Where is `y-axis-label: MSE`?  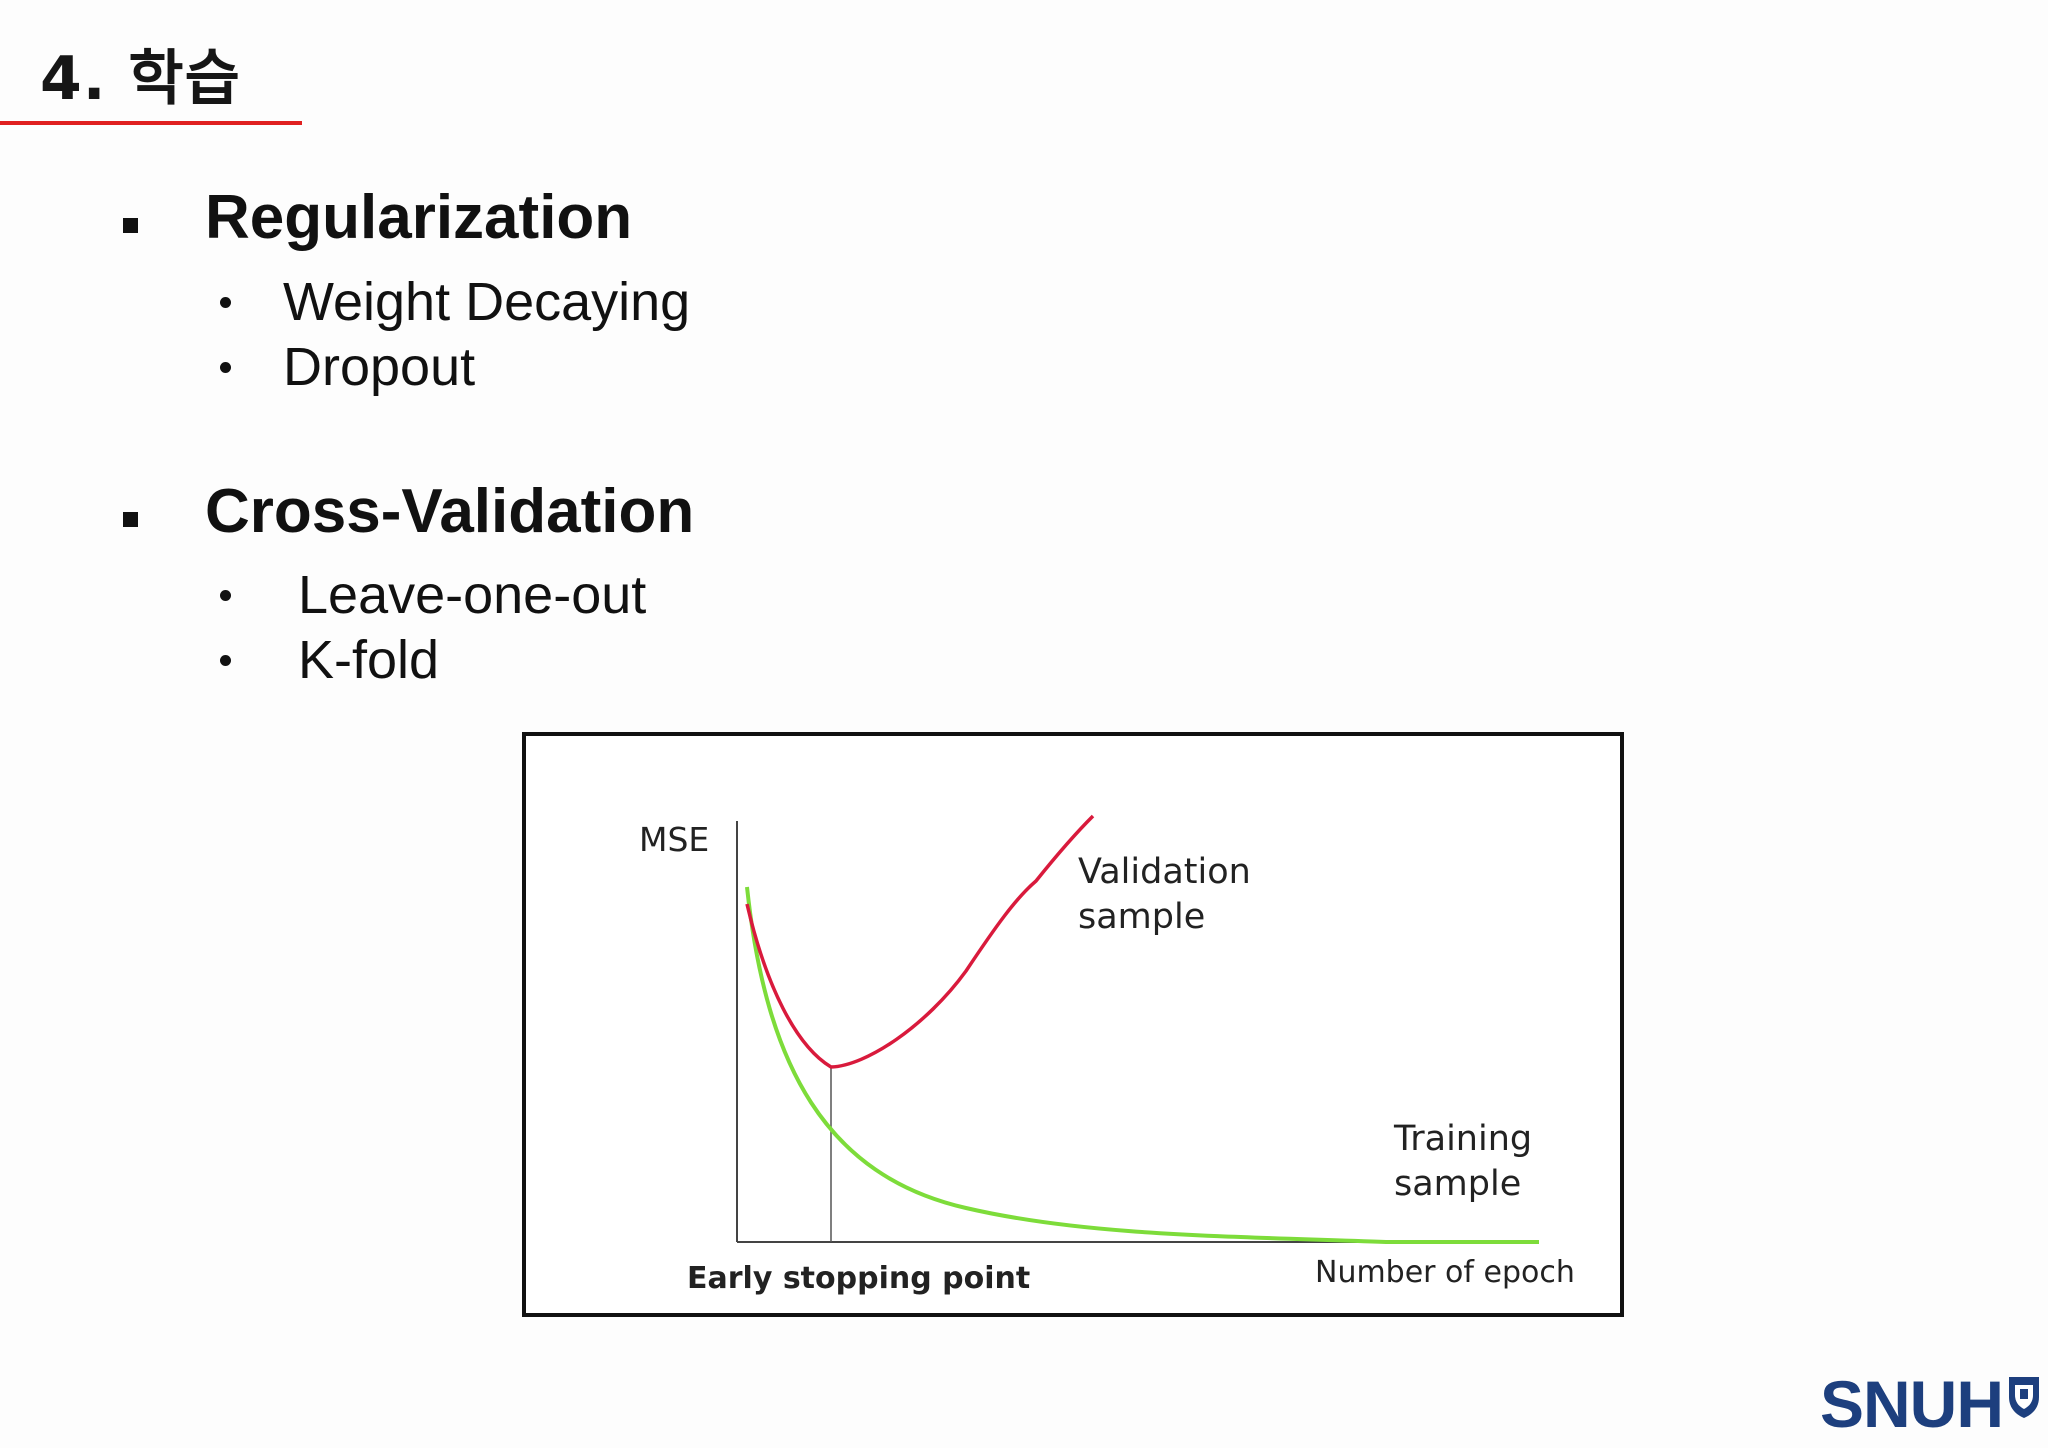 y-axis-label: MSE is located at coordinates (674, 839).